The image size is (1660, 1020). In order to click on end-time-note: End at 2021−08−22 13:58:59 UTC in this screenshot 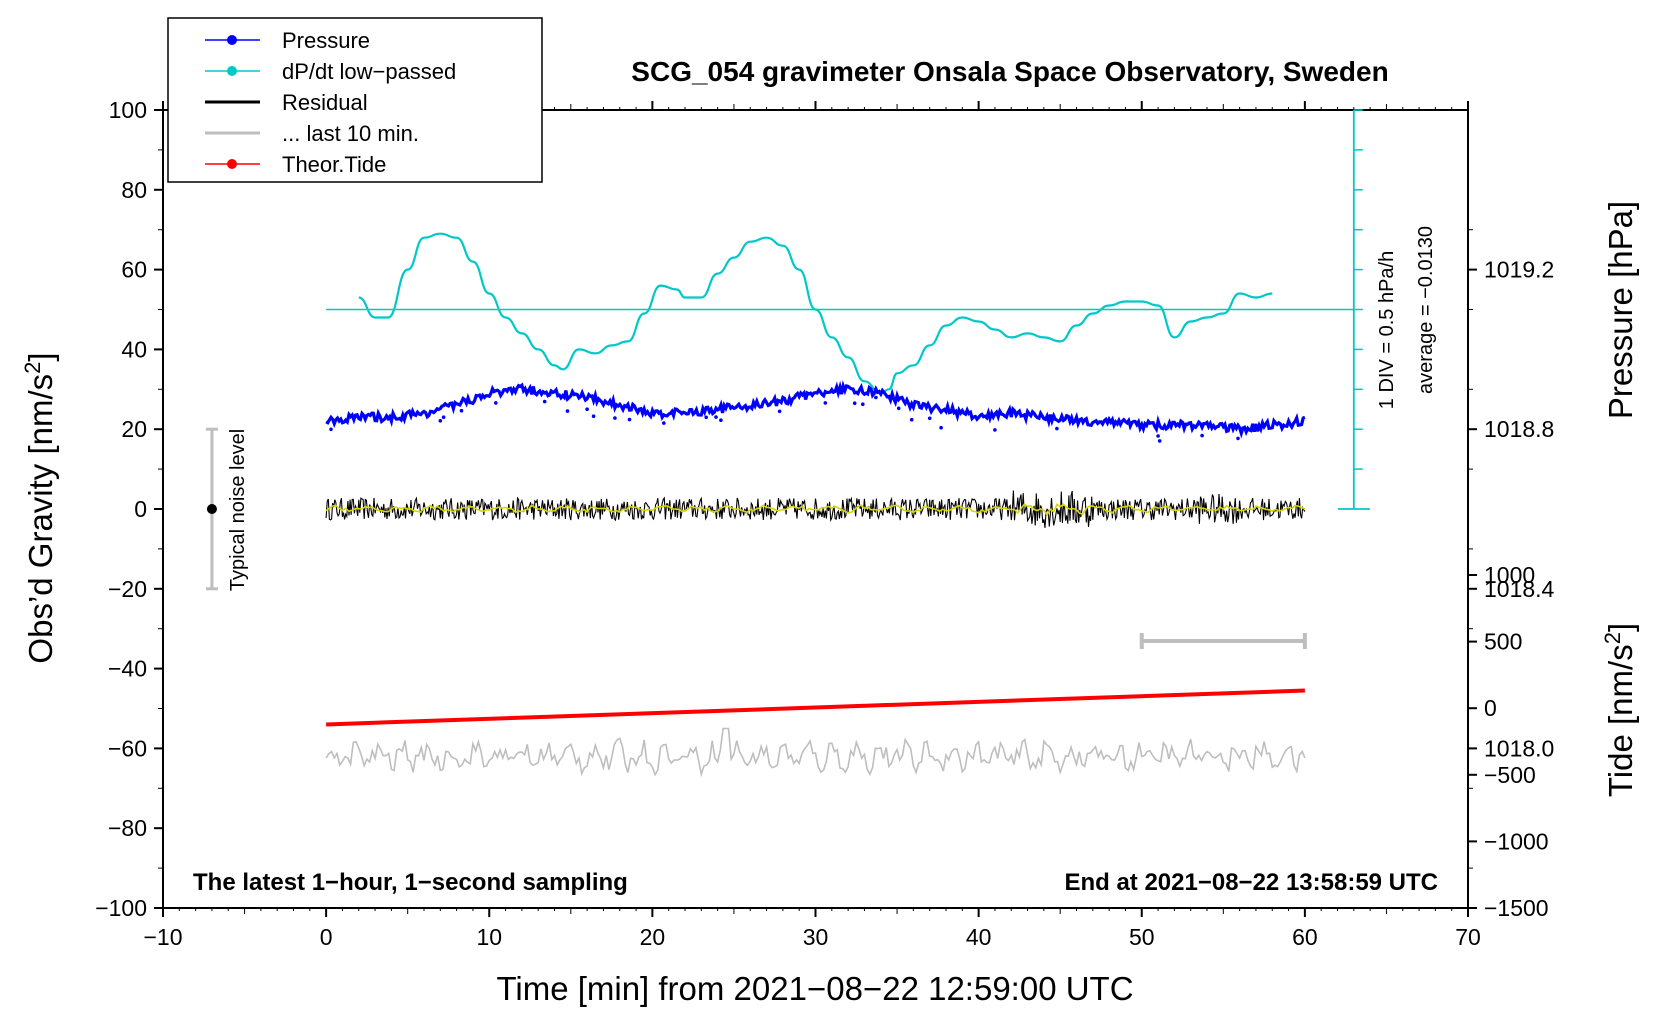, I will do `click(1251, 882)`.